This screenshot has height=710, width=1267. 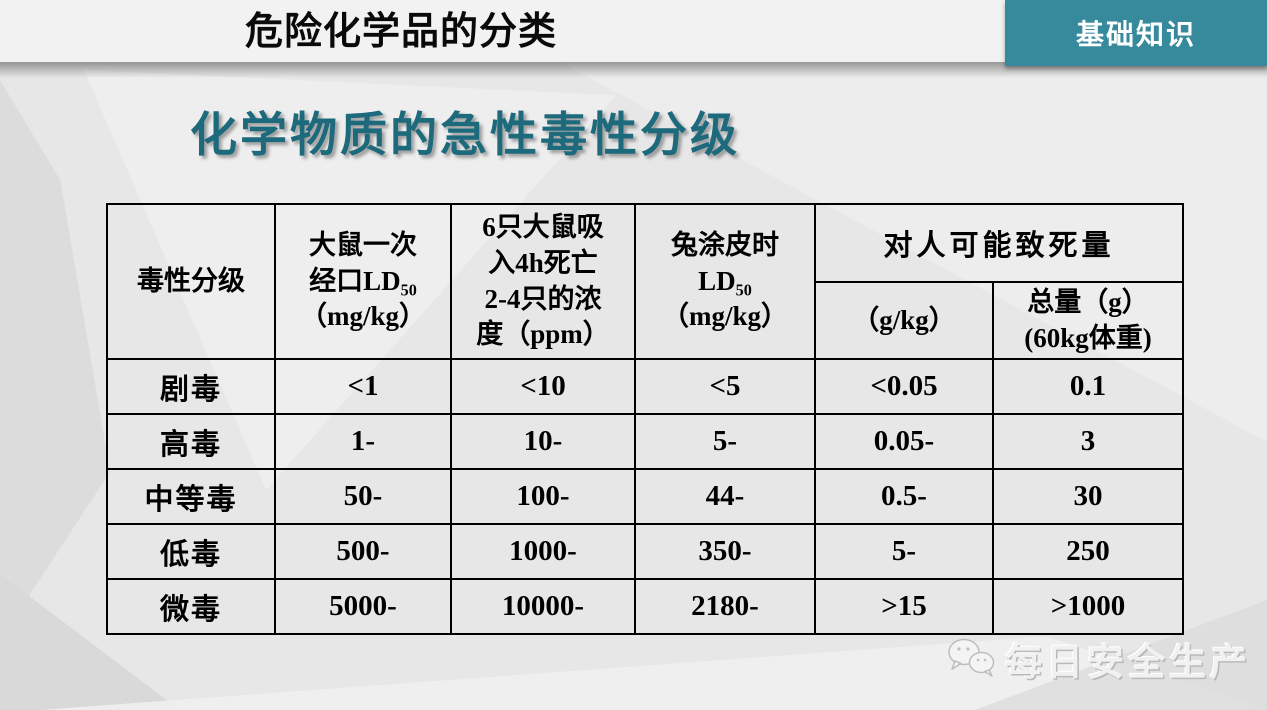 I want to click on data-cell: 1000-, so click(x=543, y=551).